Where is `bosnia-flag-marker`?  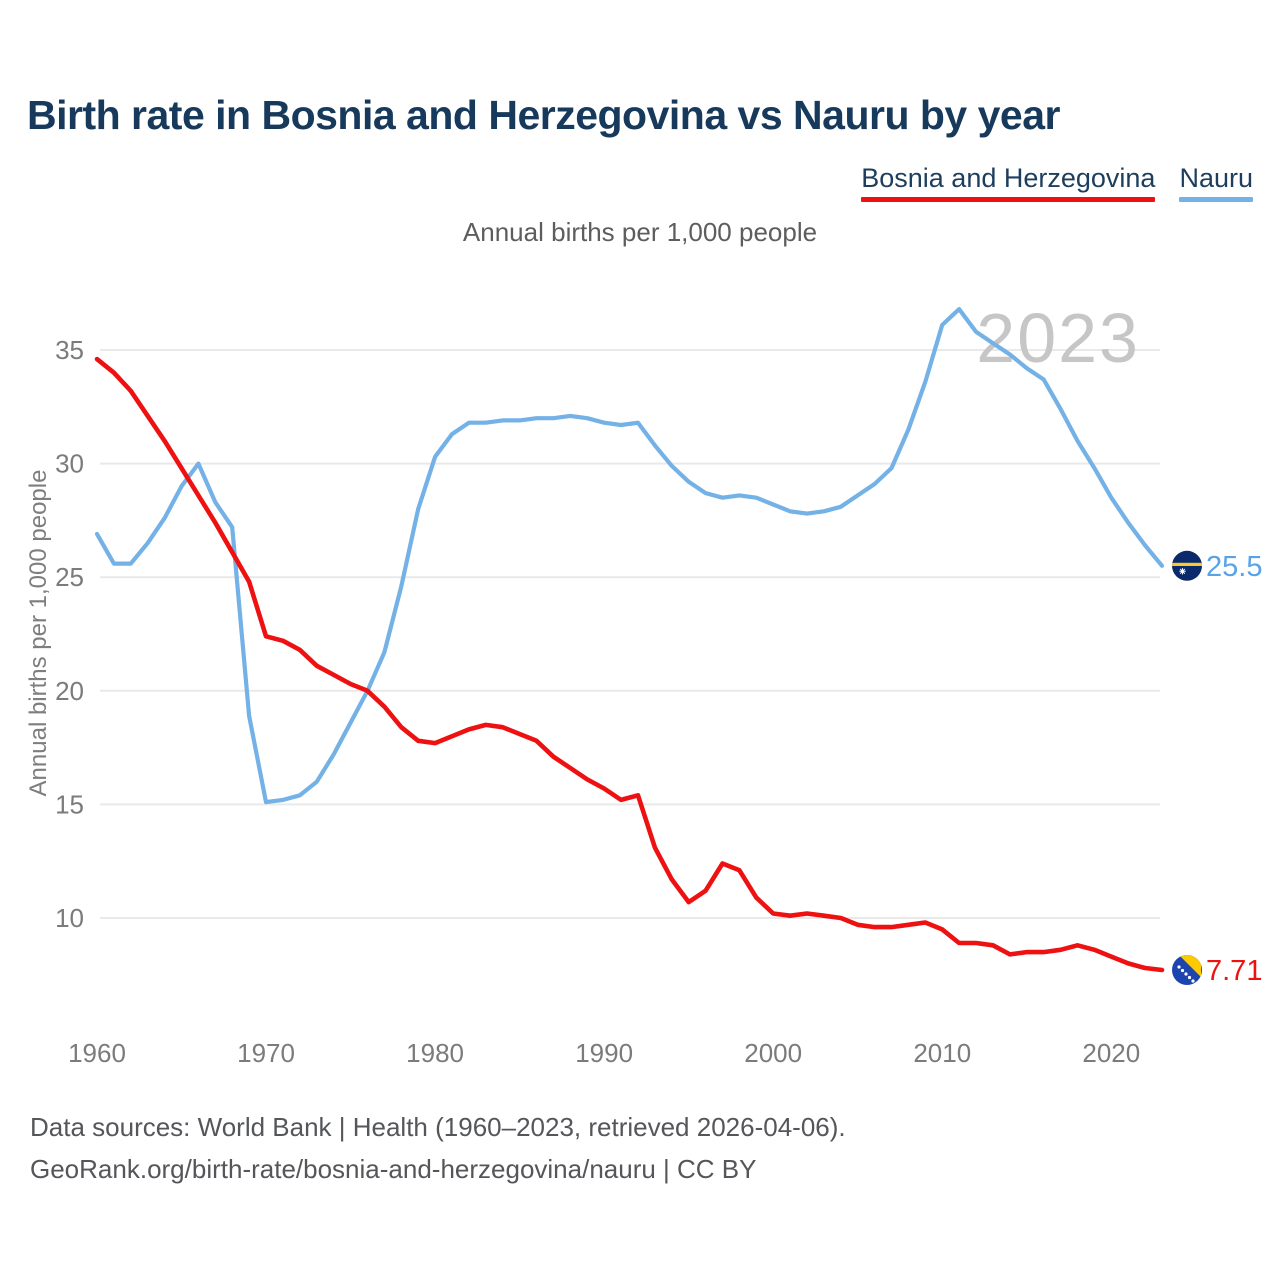
bosnia-flag-marker is located at coordinates (1187, 970).